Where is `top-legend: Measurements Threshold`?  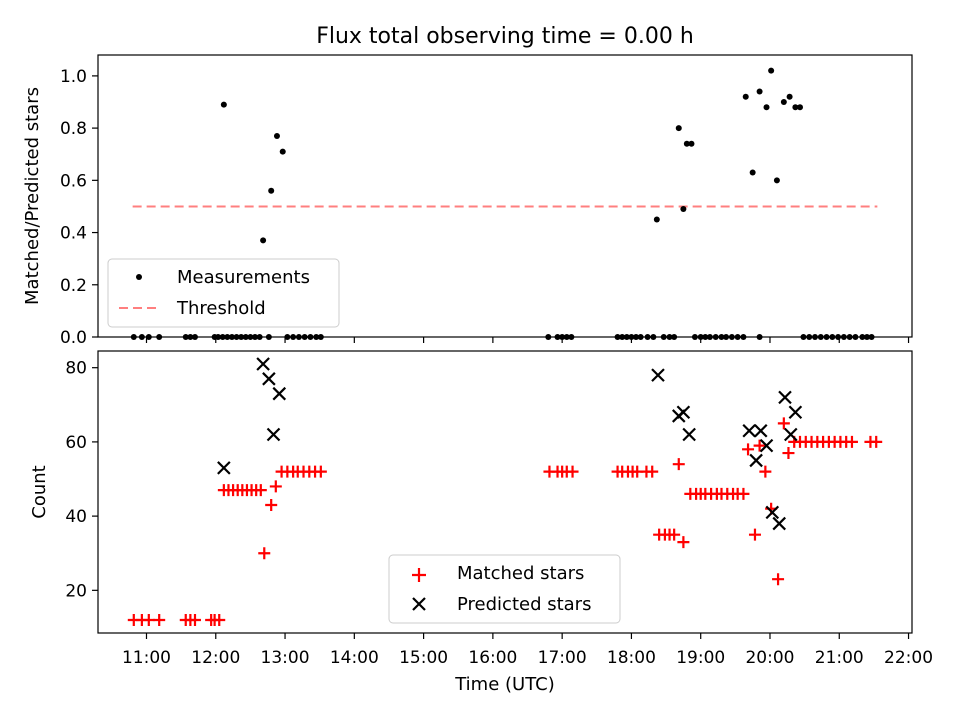 top-legend: Measurements Threshold is located at coordinates (223, 293).